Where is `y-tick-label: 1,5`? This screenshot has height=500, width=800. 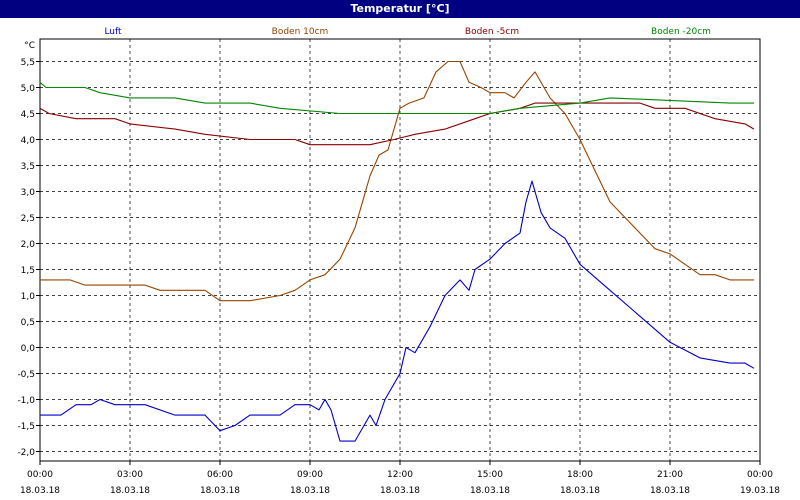 y-tick-label: 1,5 is located at coordinates (28, 271).